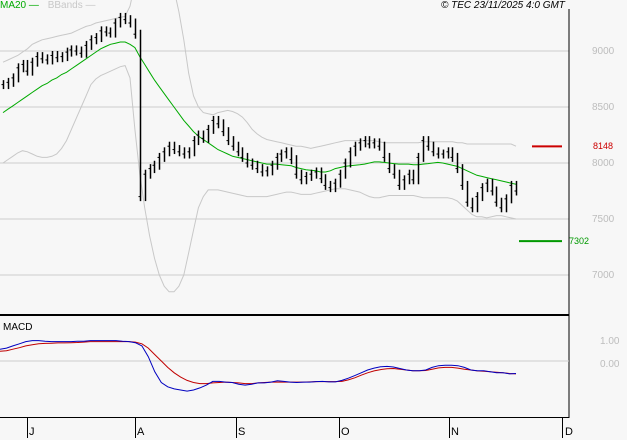 Image resolution: width=627 pixels, height=440 pixels. What do you see at coordinates (18, 327) in the screenshot?
I see `macd-title: MACD` at bounding box center [18, 327].